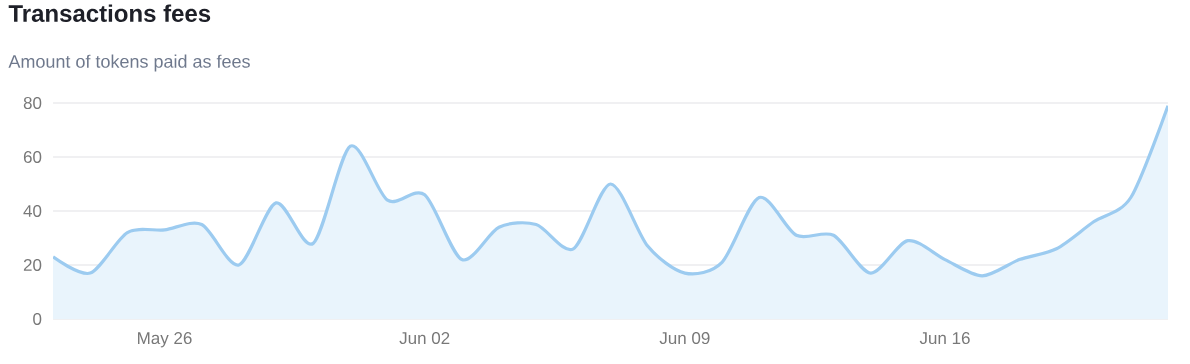  Describe the element at coordinates (129, 63) in the screenshot. I see `chart-subtitle: Amount of tokens paid as fees` at that location.